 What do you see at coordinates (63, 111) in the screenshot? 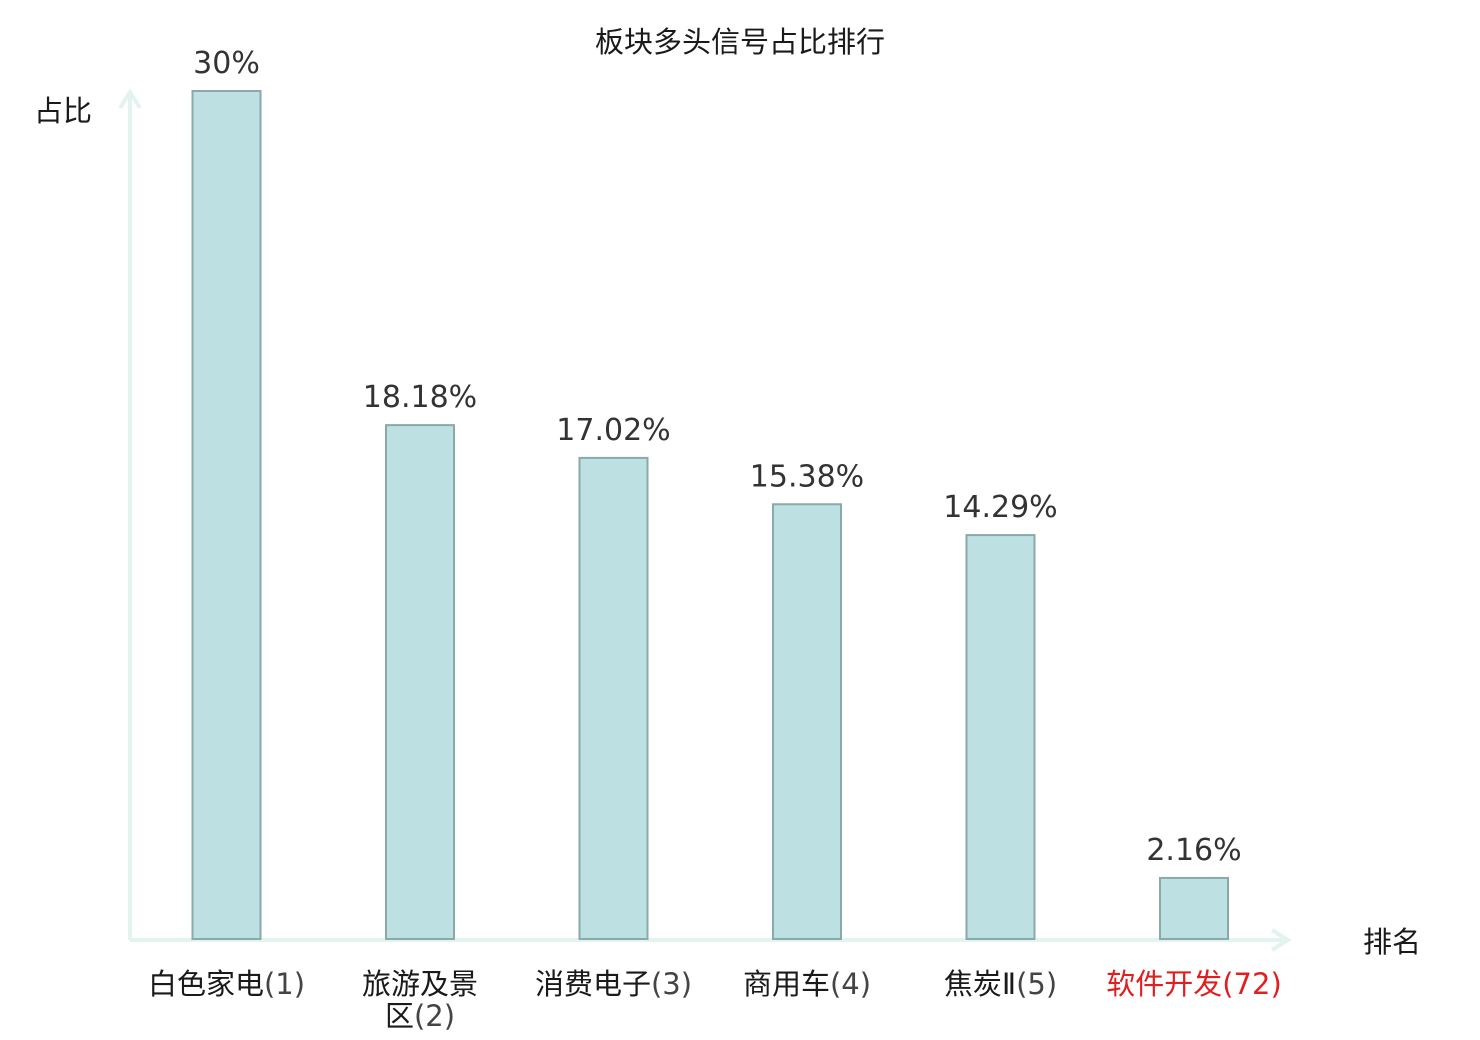
I see `y-axis-label: 占比` at bounding box center [63, 111].